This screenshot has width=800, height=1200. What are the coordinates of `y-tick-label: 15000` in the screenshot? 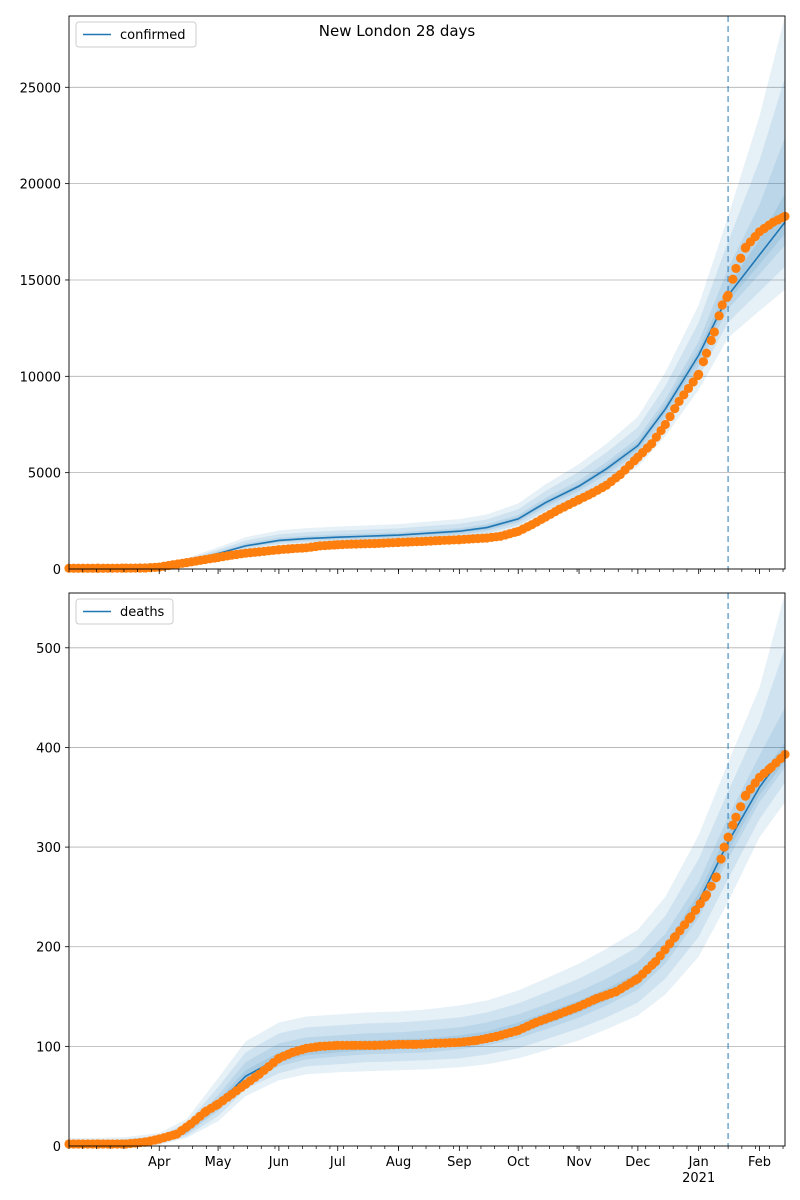 It's located at (40, 281).